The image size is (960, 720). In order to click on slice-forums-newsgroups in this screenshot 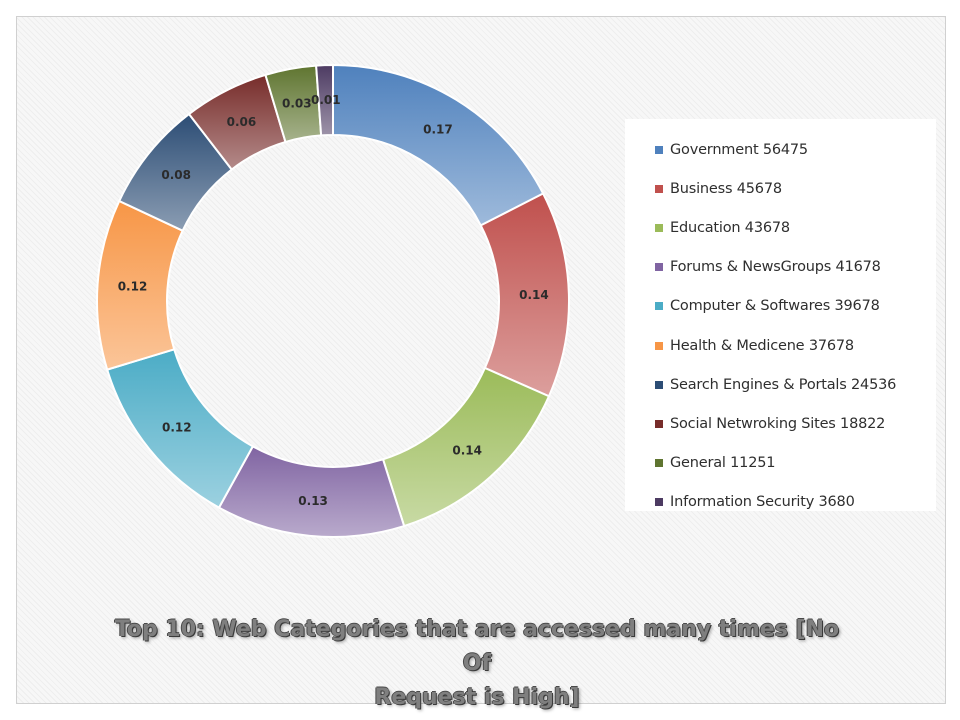, I will do `click(311, 491)`.